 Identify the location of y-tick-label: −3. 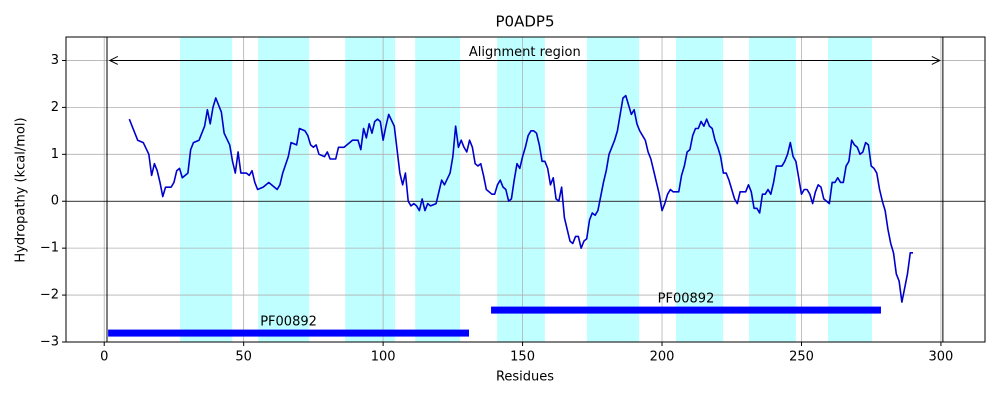
(49, 342).